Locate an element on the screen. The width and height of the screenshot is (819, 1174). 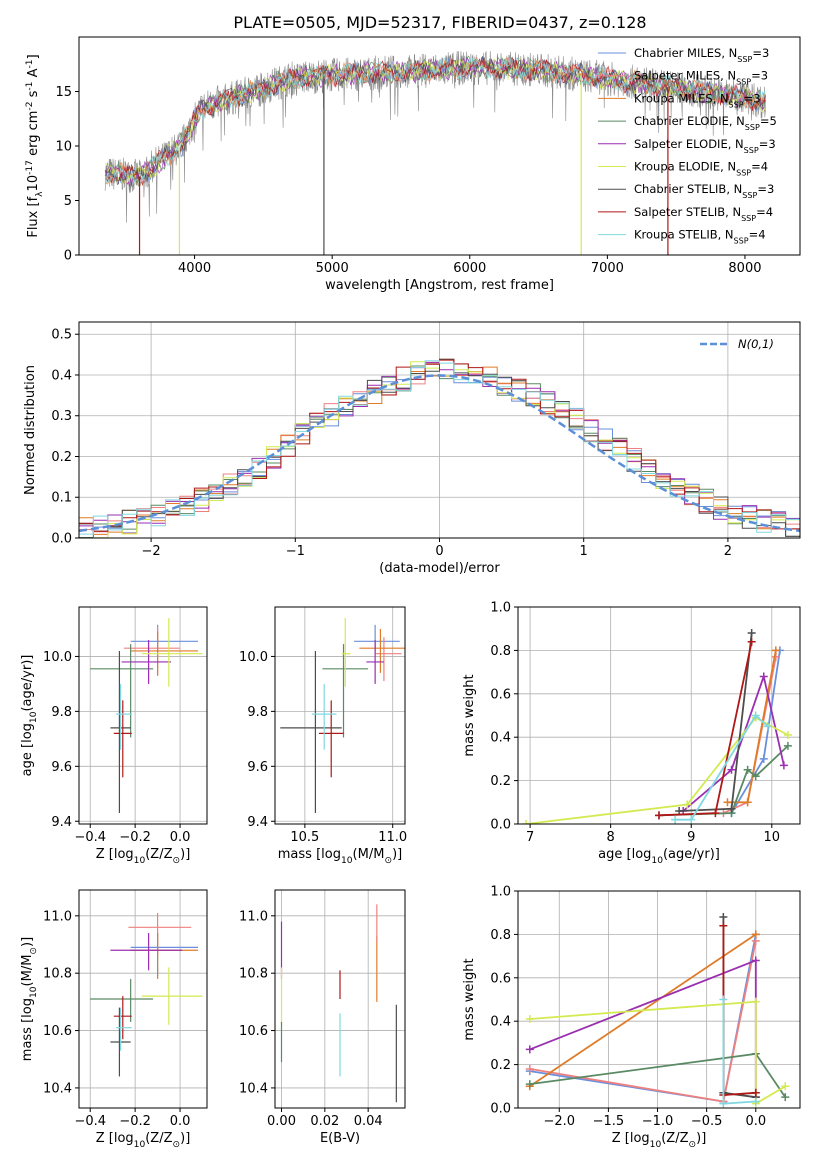
y-tick-label: 0.3 is located at coordinates (61, 416).